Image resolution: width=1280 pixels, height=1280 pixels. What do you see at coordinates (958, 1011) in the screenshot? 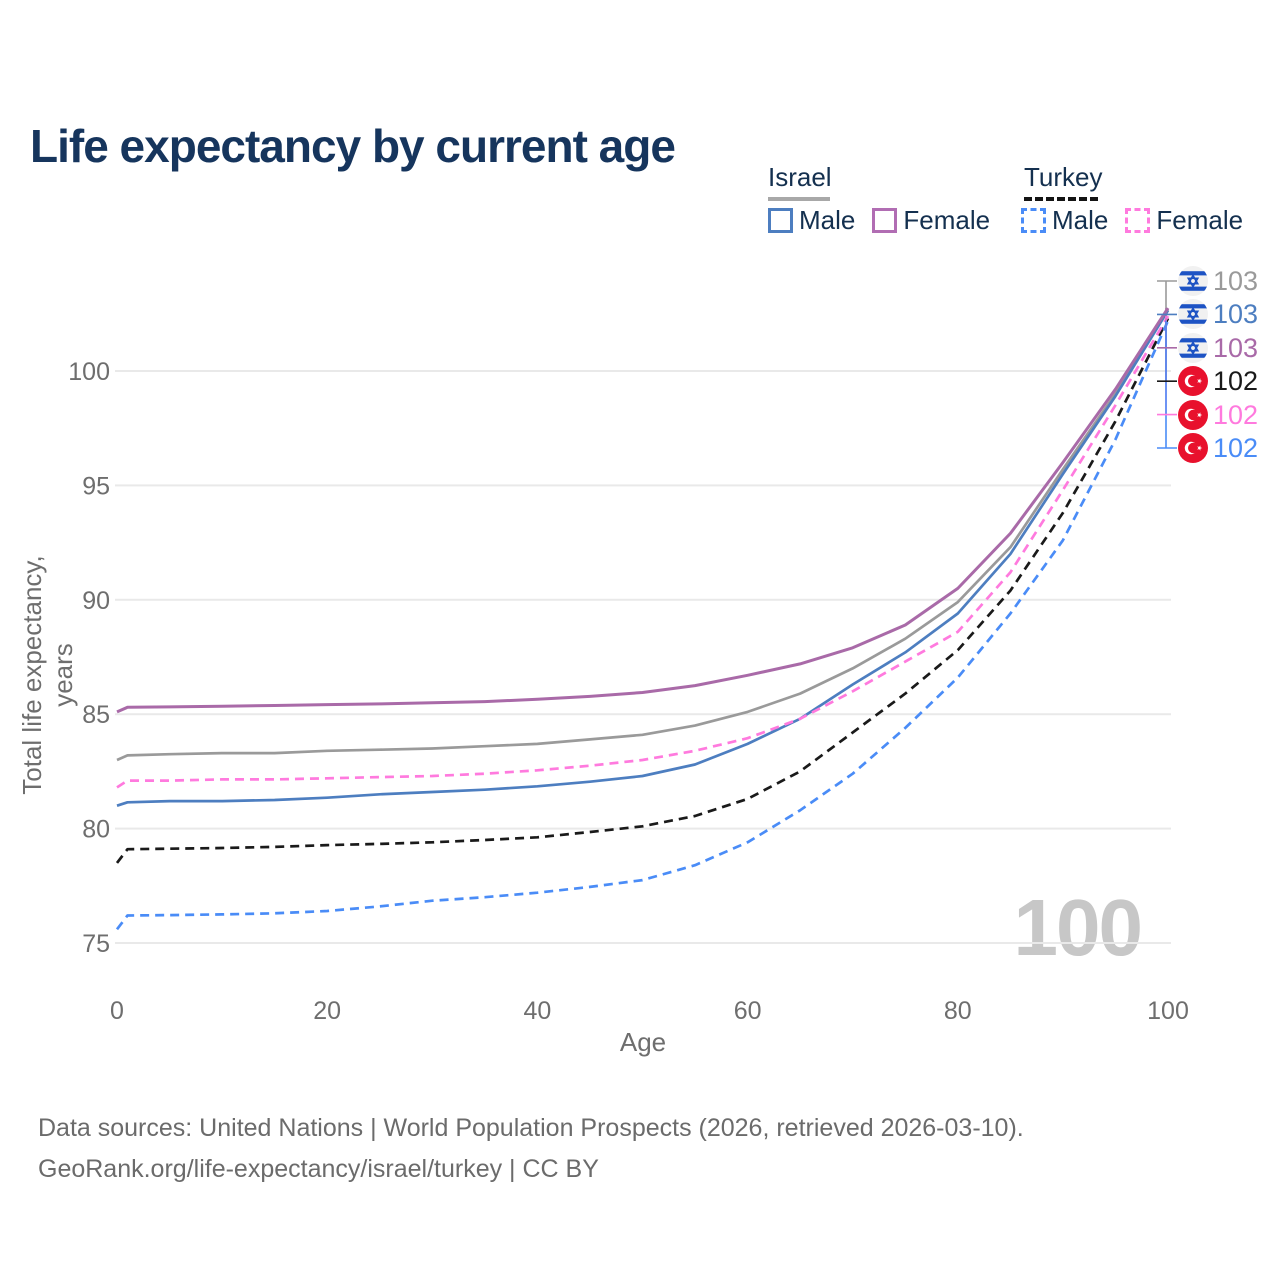
I see `x-tick-label-80: 80` at bounding box center [958, 1011].